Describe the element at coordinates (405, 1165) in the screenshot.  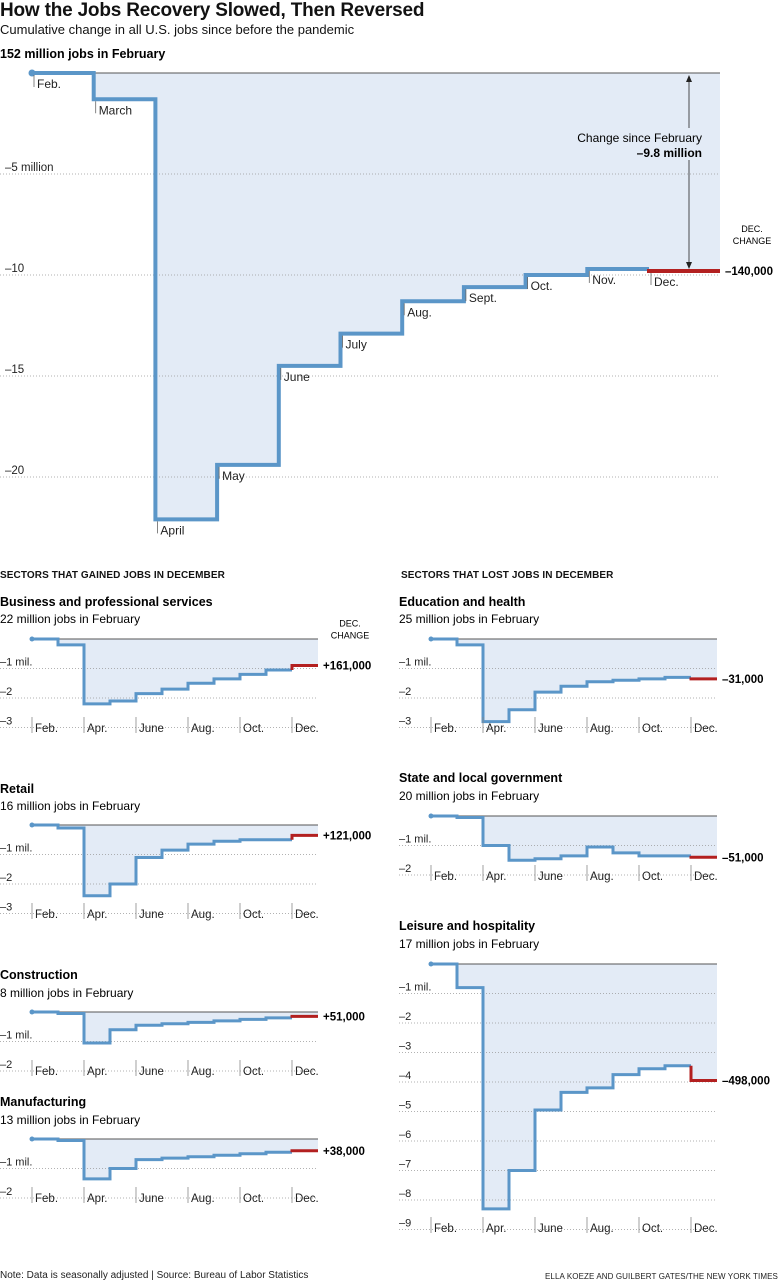
I see `y-tick-label: –7` at that location.